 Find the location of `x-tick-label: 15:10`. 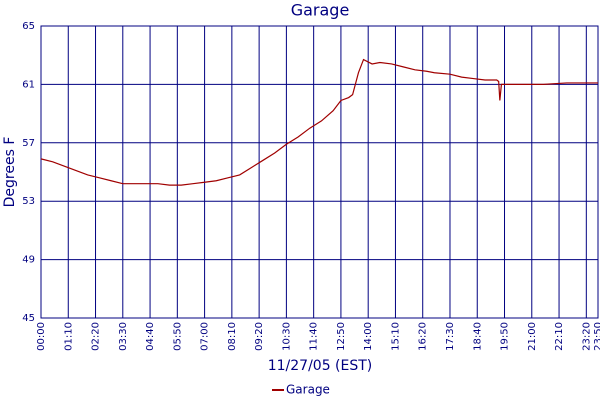

x-tick-label: 15:10 is located at coordinates (395, 336).